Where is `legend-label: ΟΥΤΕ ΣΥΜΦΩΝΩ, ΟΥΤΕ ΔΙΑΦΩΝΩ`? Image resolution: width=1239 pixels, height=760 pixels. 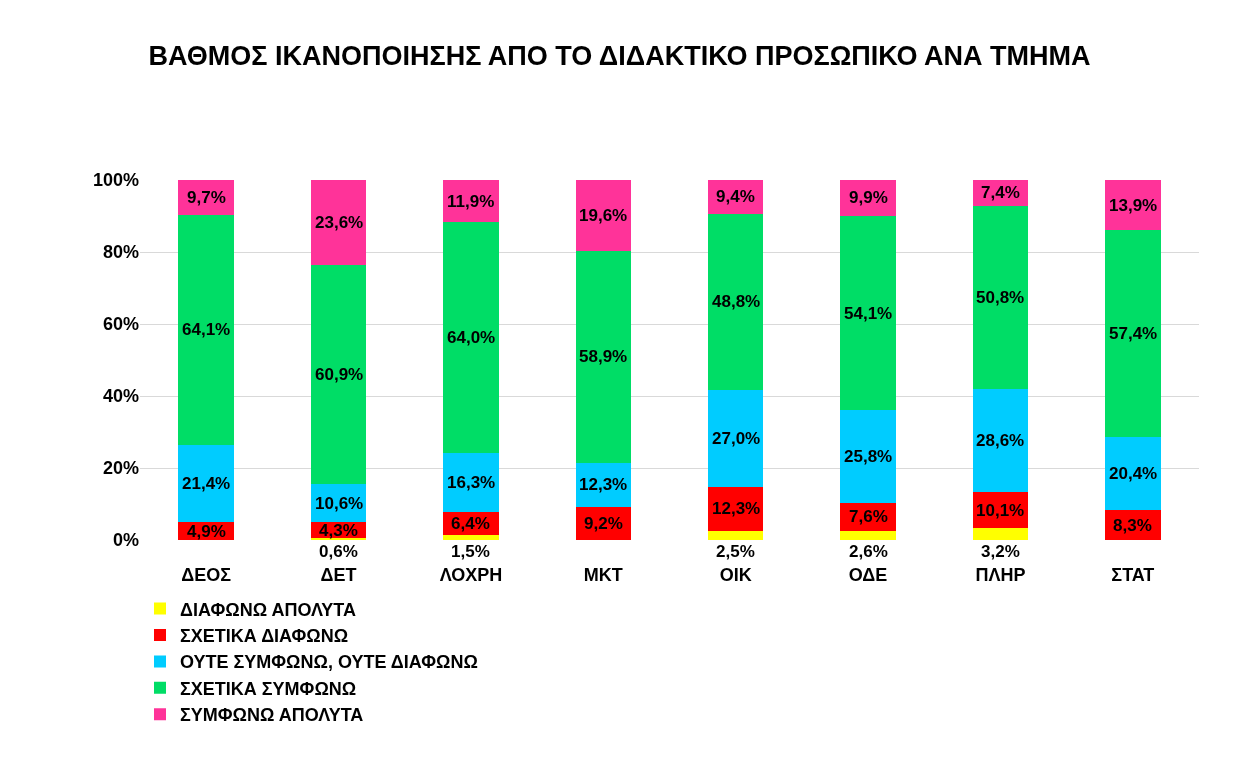
legend-label: ΟΥΤΕ ΣΥΜΦΩΝΩ, ΟΥΤΕ ΔΙΑΦΩΝΩ is located at coordinates (329, 662).